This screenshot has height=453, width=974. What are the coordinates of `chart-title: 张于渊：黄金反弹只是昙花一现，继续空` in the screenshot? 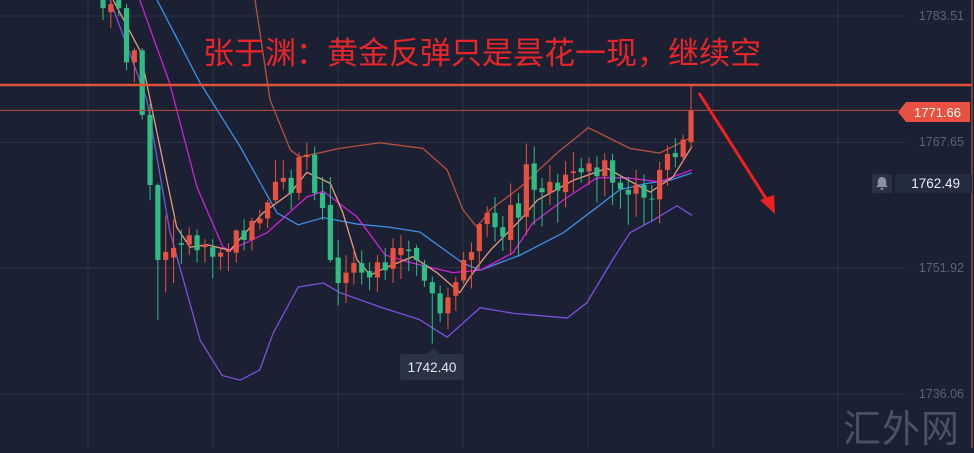 It's located at (482, 54).